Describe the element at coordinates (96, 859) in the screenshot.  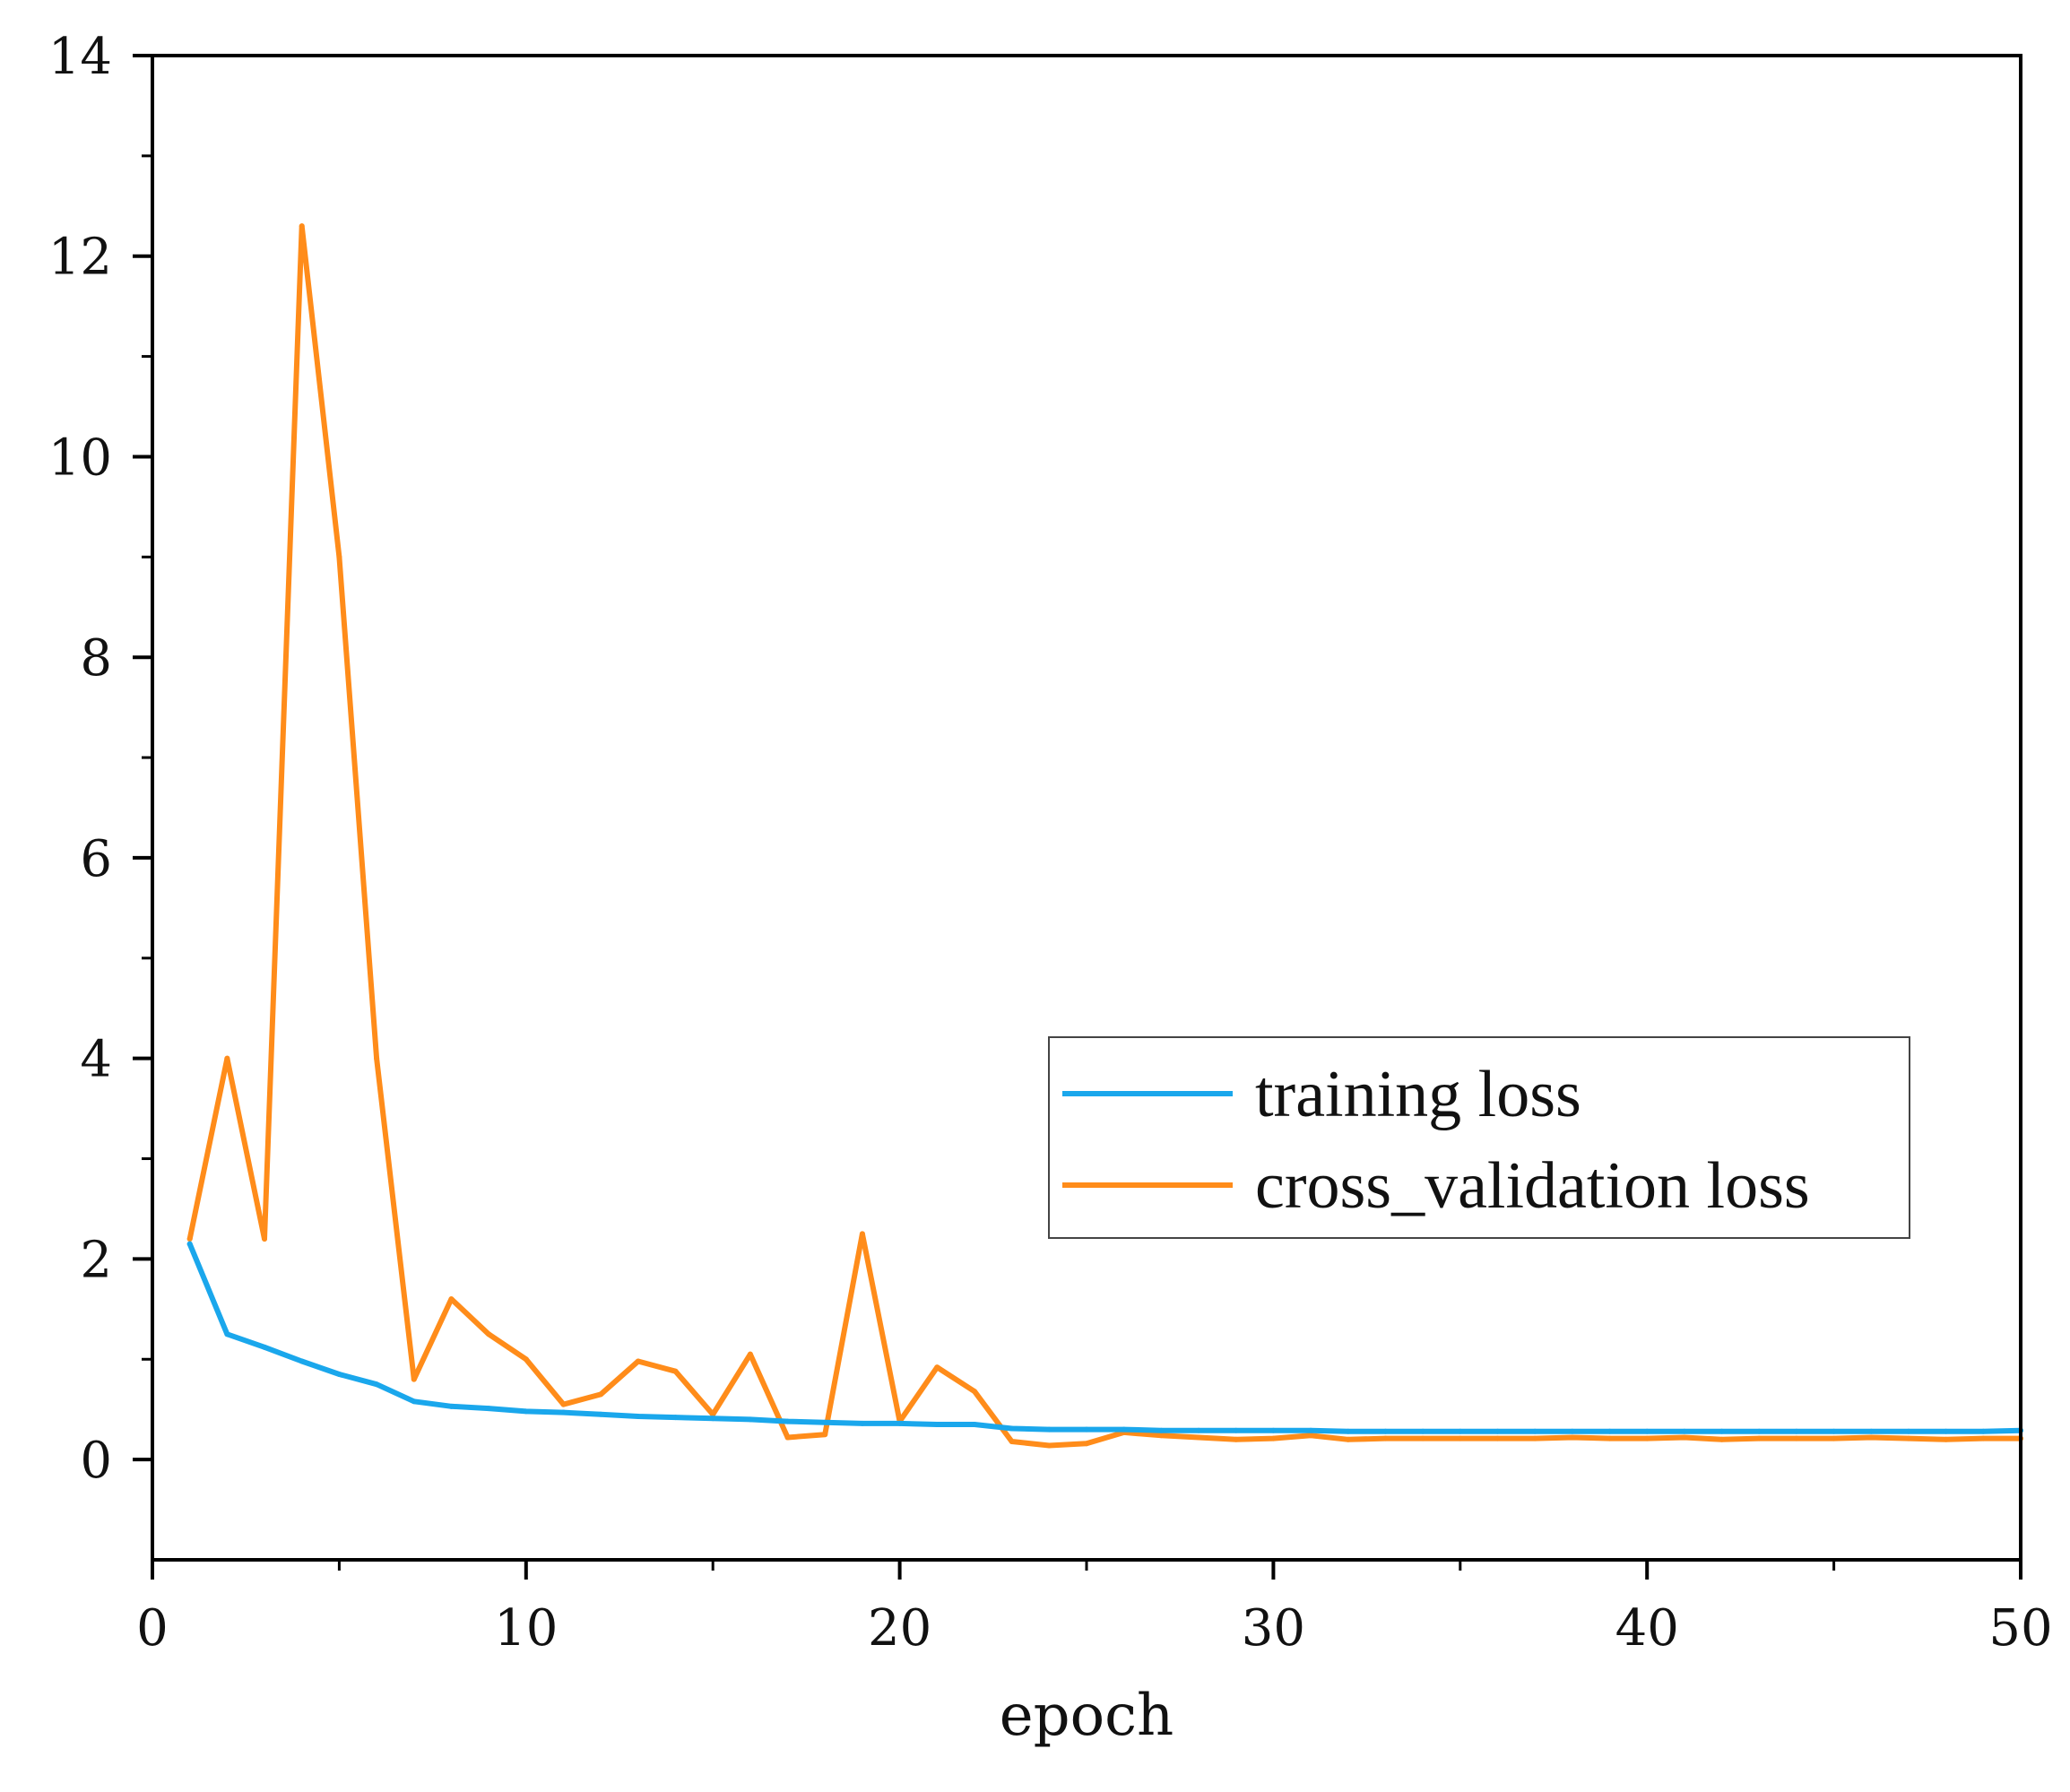
I see `y-tick-label-6: 6` at that location.